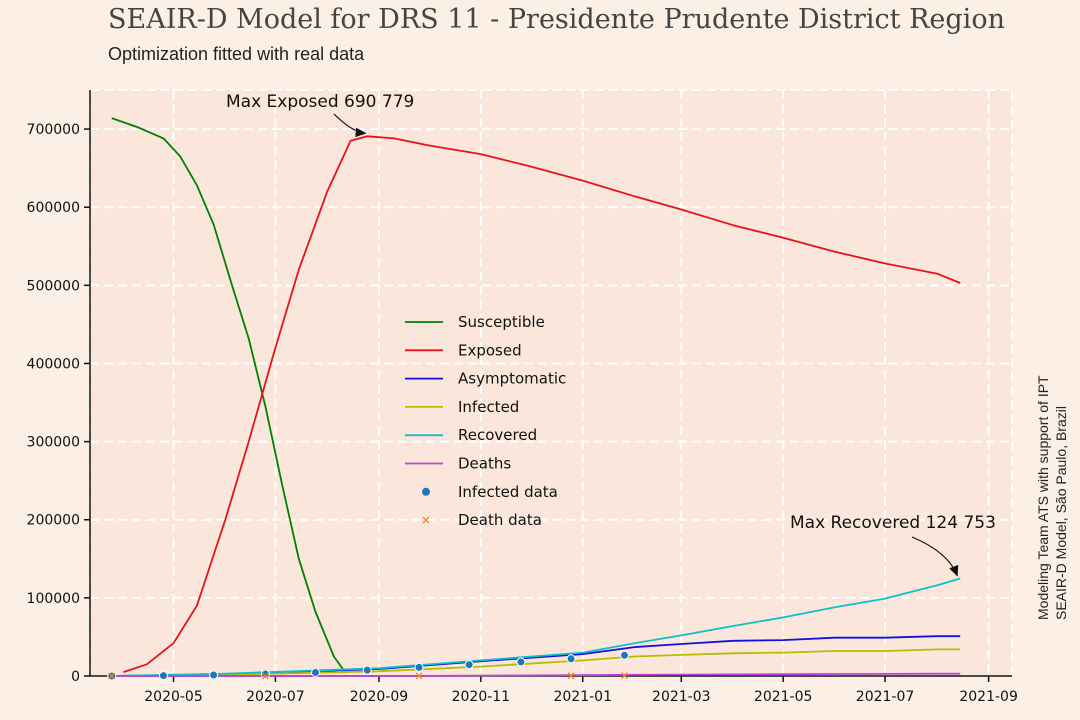 The height and width of the screenshot is (720, 1080). Describe the element at coordinates (988, 697) in the screenshot. I see `x-tick-label: 2021-09` at that location.